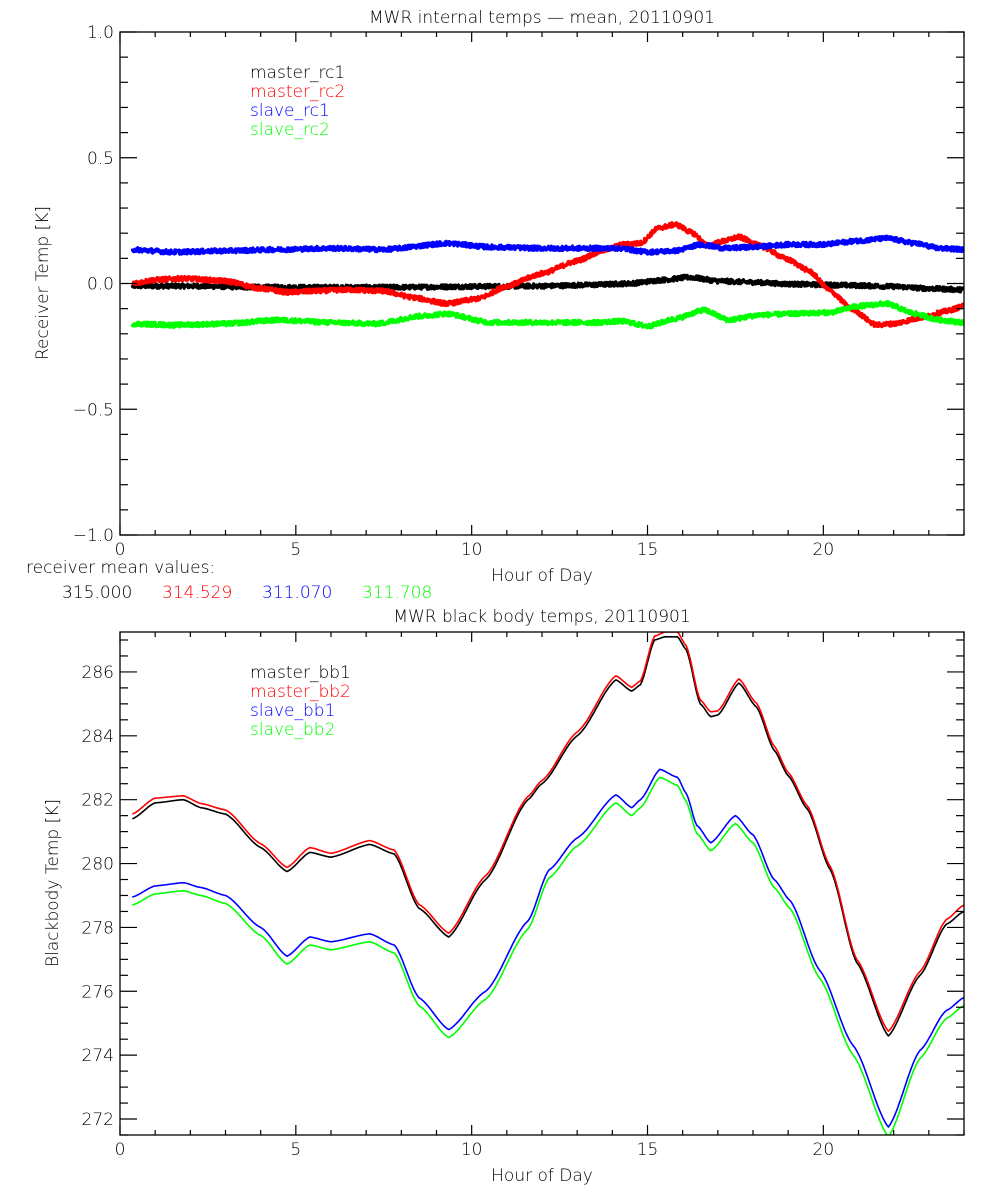 Image resolution: width=1000 pixels, height=1200 pixels. What do you see at coordinates (97, 593) in the screenshot?
I see `receiver-mean-value: 315.000` at bounding box center [97, 593].